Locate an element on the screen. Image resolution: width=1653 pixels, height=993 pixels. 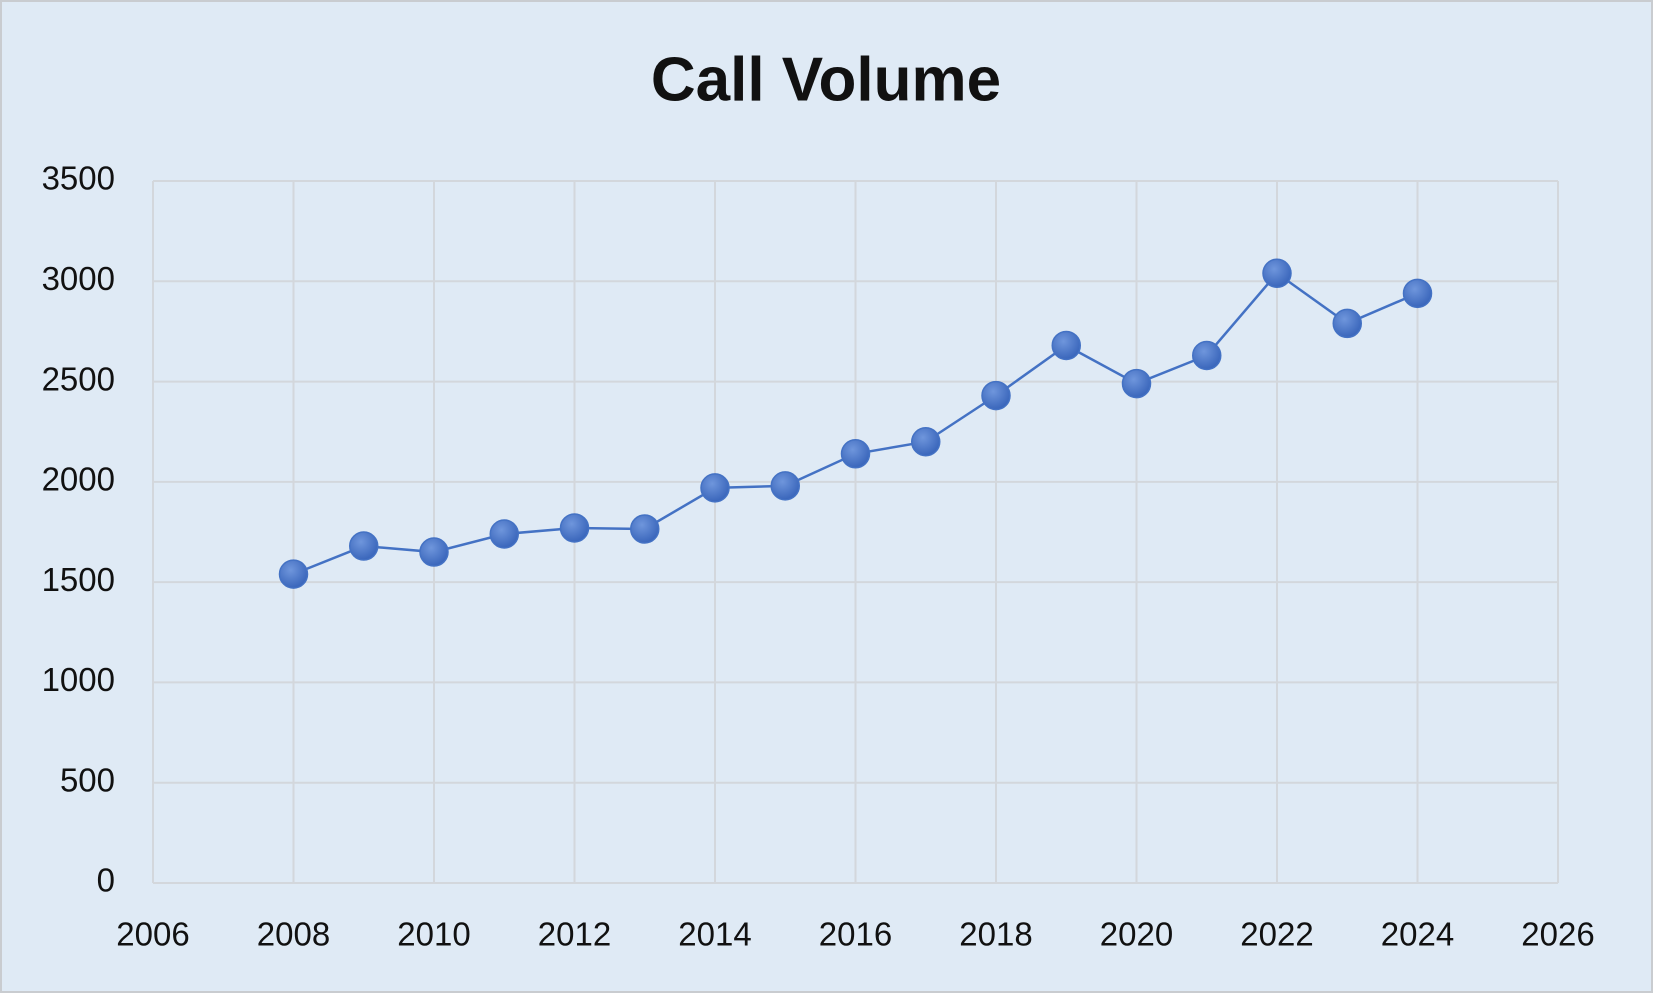
x-tick-label: 2016 is located at coordinates (855, 934).